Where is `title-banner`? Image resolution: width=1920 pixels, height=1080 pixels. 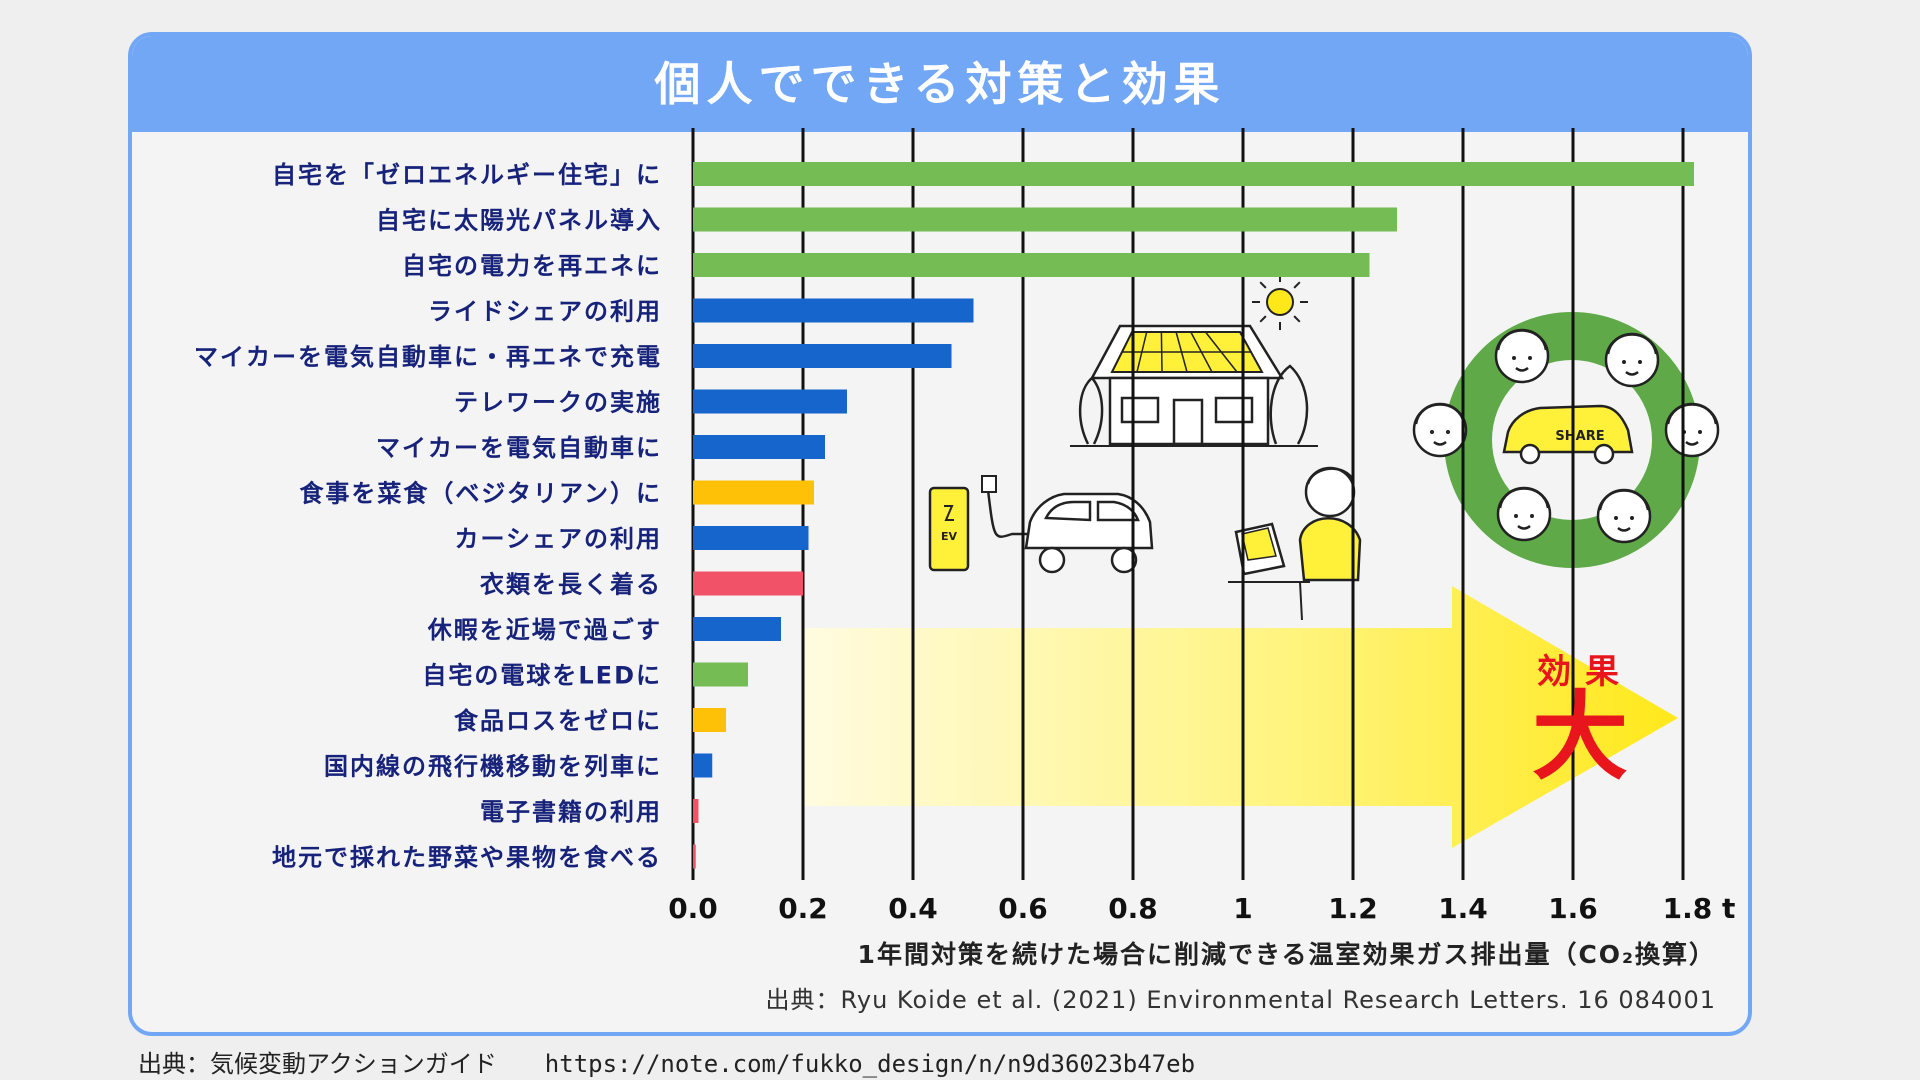
title-banner is located at coordinates (940, 84).